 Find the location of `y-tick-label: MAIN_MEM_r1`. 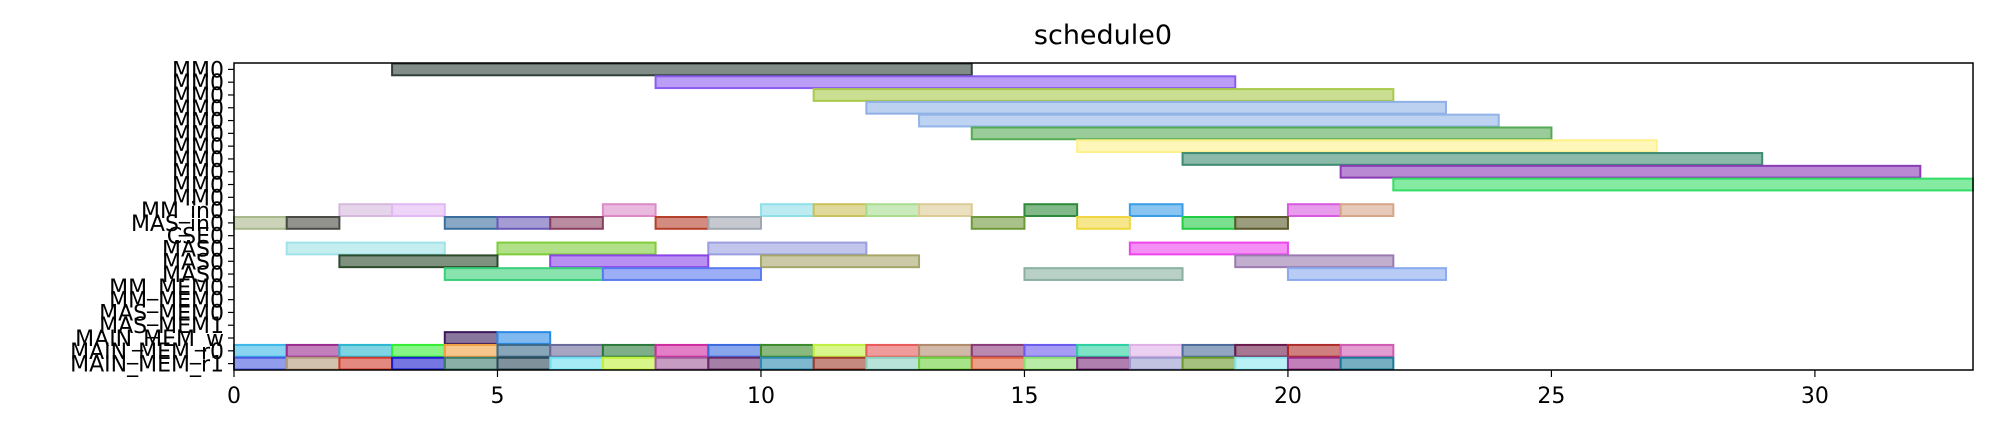

y-tick-label: MAIN_MEM_r1 is located at coordinates (147, 365).